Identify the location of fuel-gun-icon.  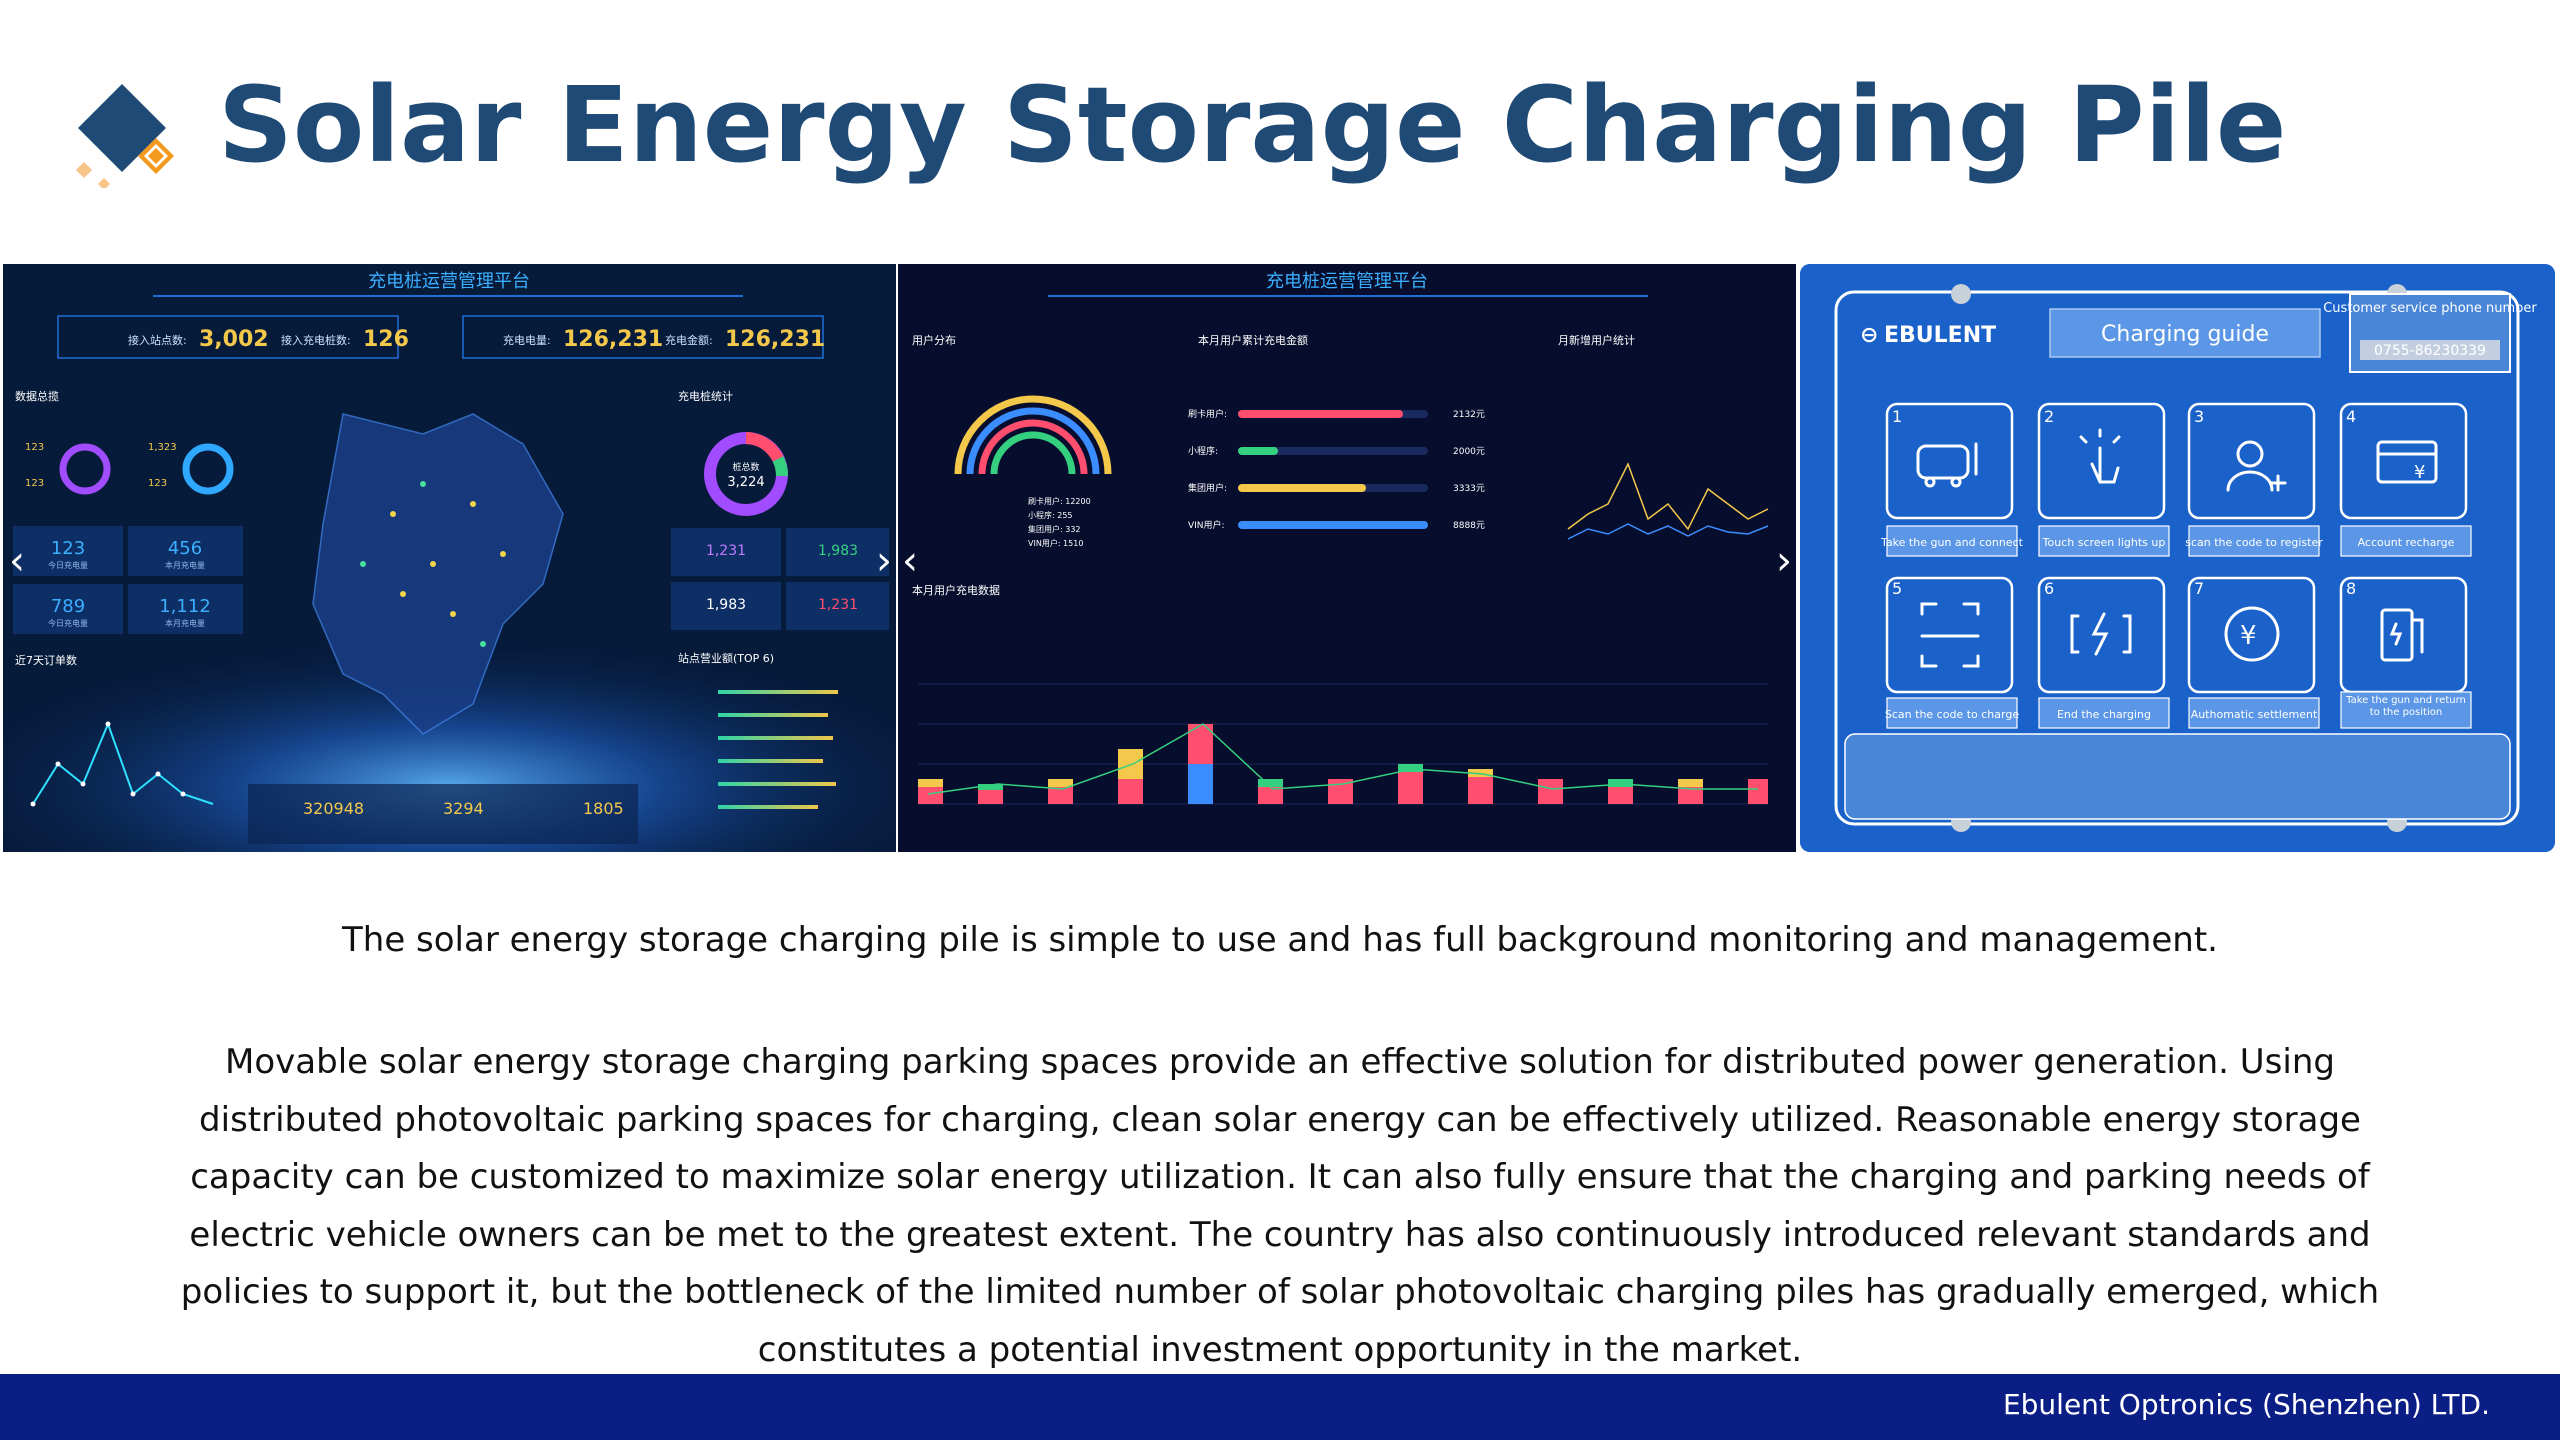
(2402, 635).